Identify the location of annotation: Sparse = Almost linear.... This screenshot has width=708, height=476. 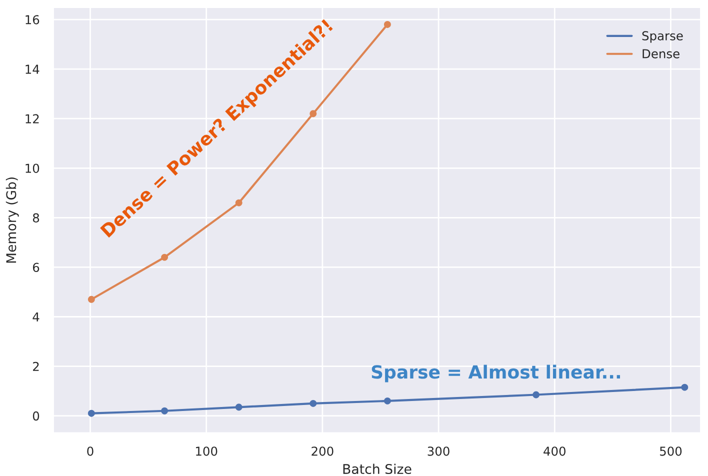
(496, 373).